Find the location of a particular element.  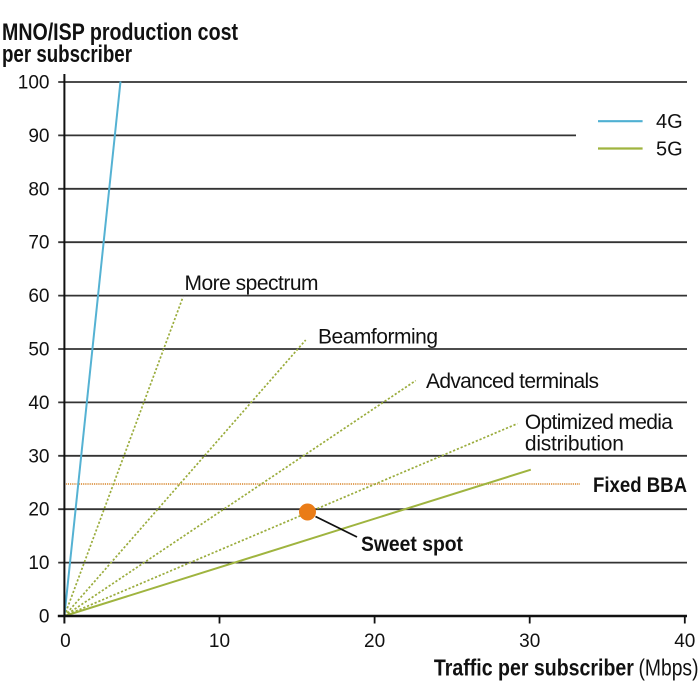

svg-text: Fixed BBA is located at coordinates (640, 485).